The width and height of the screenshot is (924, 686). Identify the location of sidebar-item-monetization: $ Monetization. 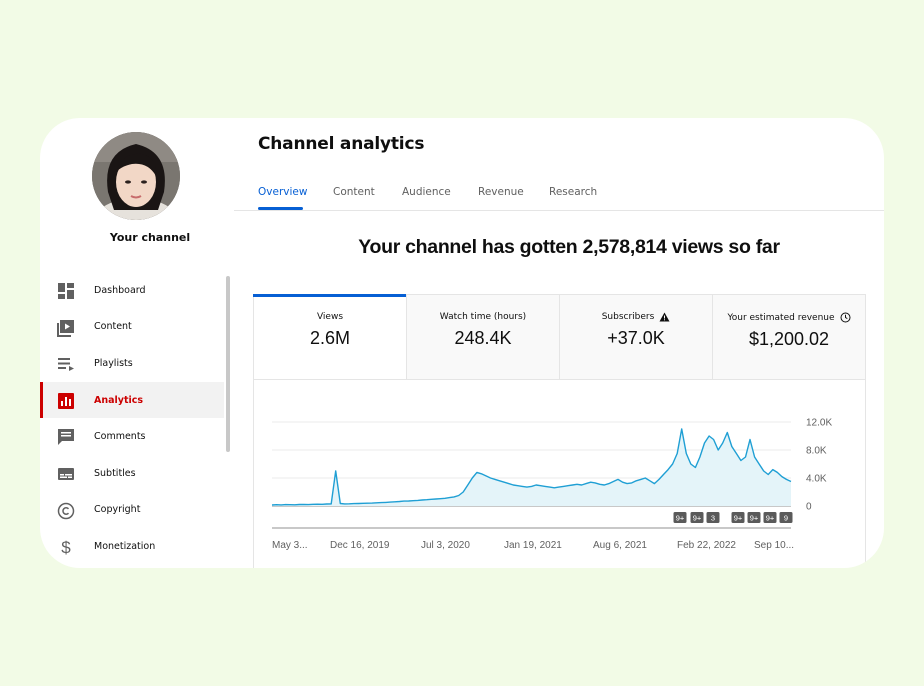
(132, 546).